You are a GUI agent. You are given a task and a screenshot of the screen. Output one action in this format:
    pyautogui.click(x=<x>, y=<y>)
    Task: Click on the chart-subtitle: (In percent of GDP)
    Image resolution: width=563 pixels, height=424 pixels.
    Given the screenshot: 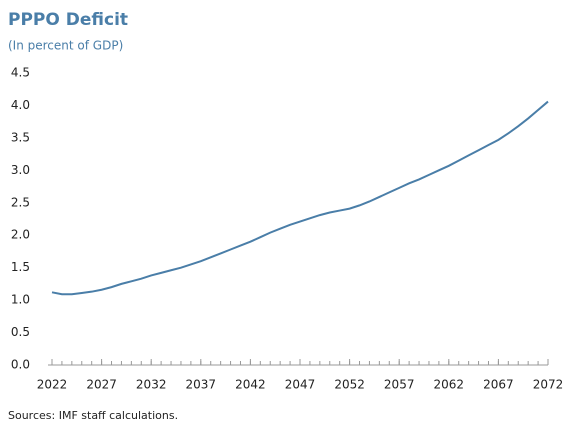 What is the action you would take?
    pyautogui.click(x=65, y=46)
    